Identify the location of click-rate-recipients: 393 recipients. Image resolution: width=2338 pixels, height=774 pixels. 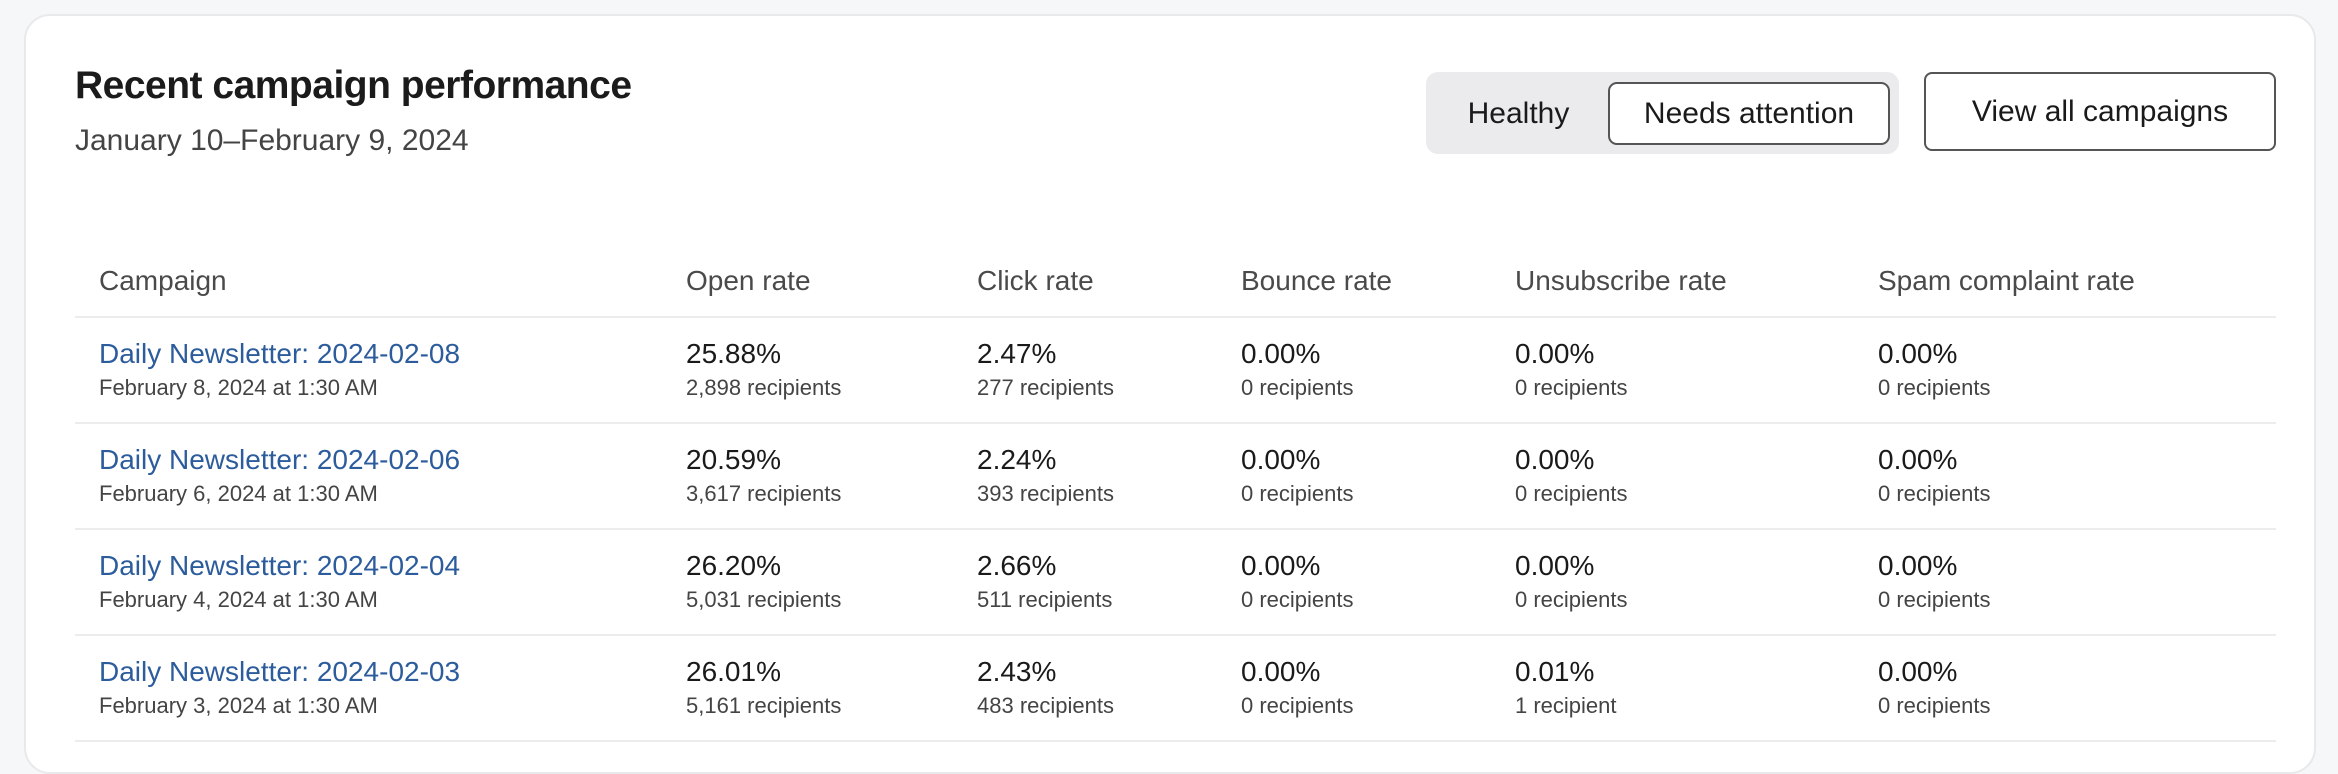
(1045, 493).